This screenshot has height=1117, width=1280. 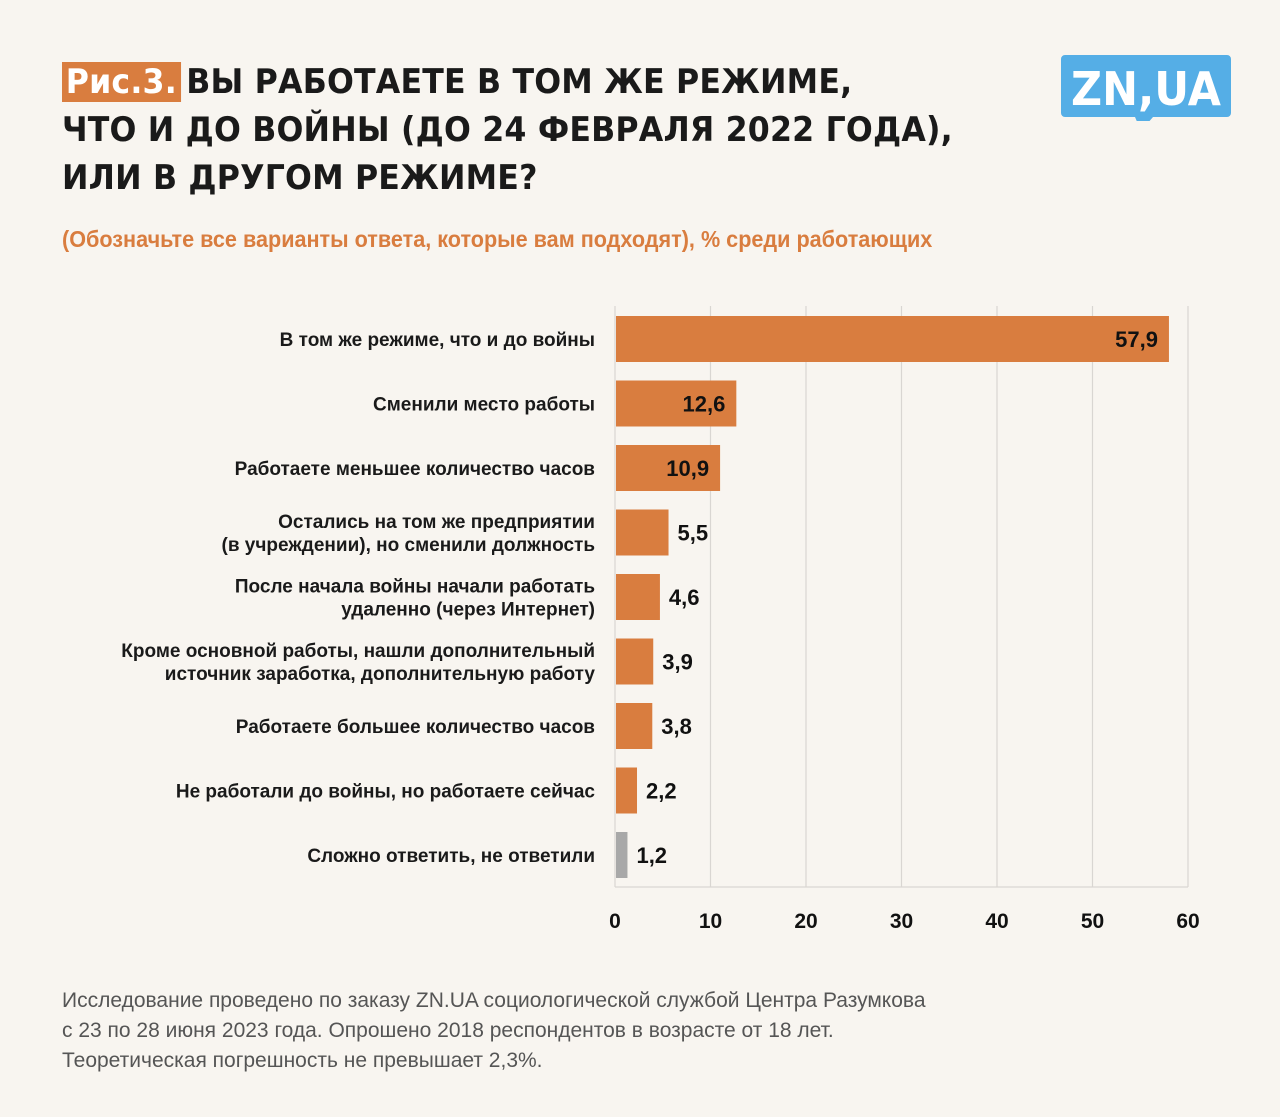 I want to click on category-label-1: Сменили место работы, so click(x=484, y=405).